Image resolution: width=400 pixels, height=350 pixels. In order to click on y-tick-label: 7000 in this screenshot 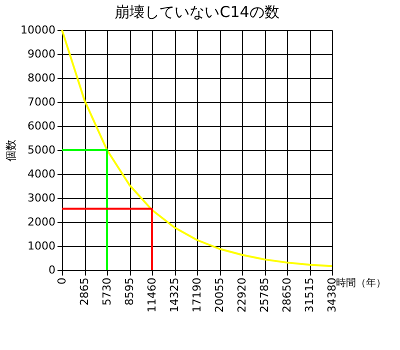, I will do `click(42, 102)`.